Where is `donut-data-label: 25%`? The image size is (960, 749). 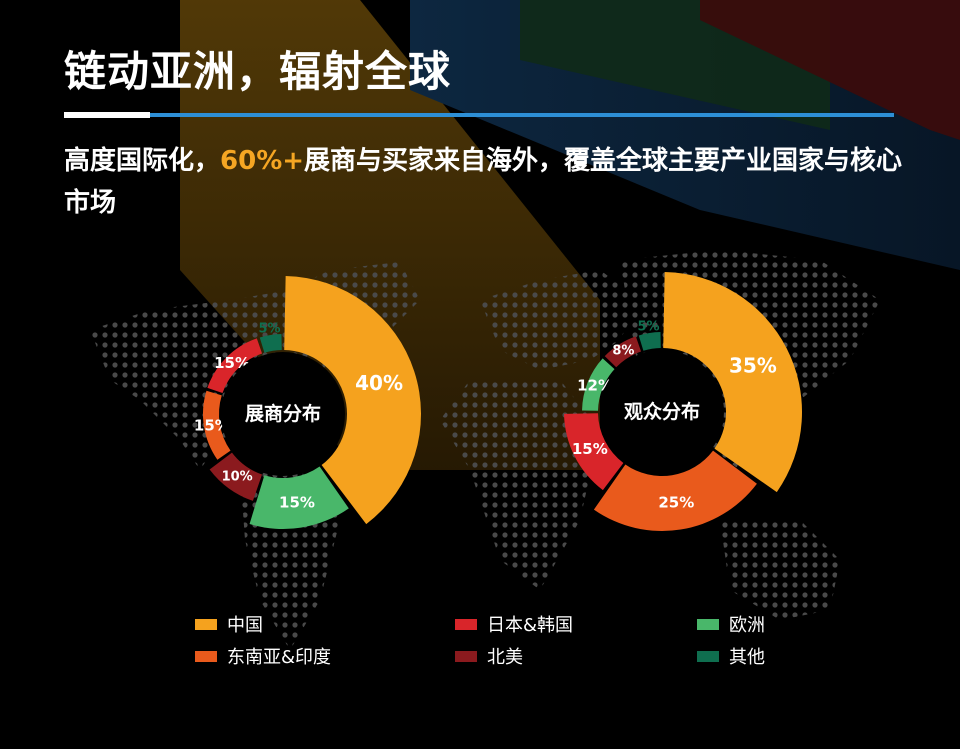
donut-data-label: 25% is located at coordinates (676, 502).